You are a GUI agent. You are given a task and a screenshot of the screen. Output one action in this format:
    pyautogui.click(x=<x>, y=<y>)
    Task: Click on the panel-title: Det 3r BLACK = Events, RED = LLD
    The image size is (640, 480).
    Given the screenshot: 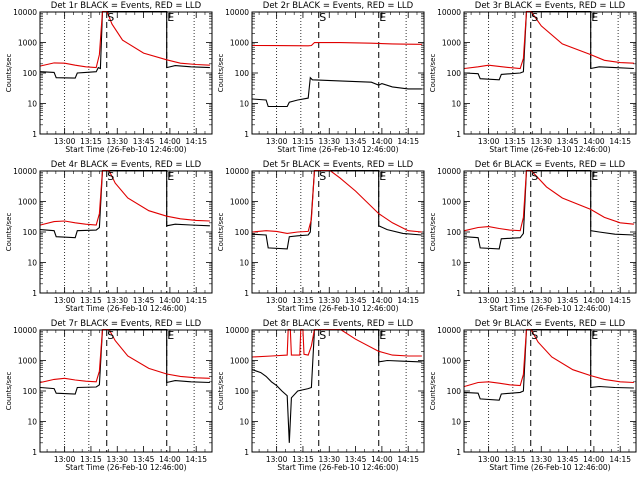 What is the action you would take?
    pyautogui.click(x=550, y=6)
    